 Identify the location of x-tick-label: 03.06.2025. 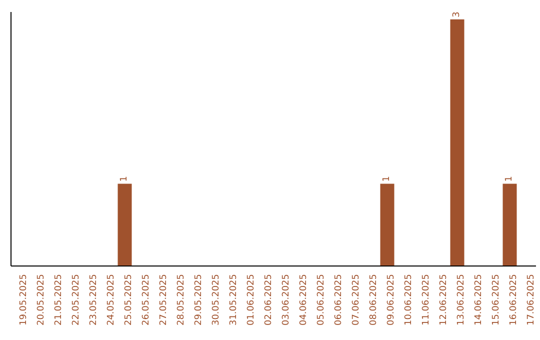
(287, 300).